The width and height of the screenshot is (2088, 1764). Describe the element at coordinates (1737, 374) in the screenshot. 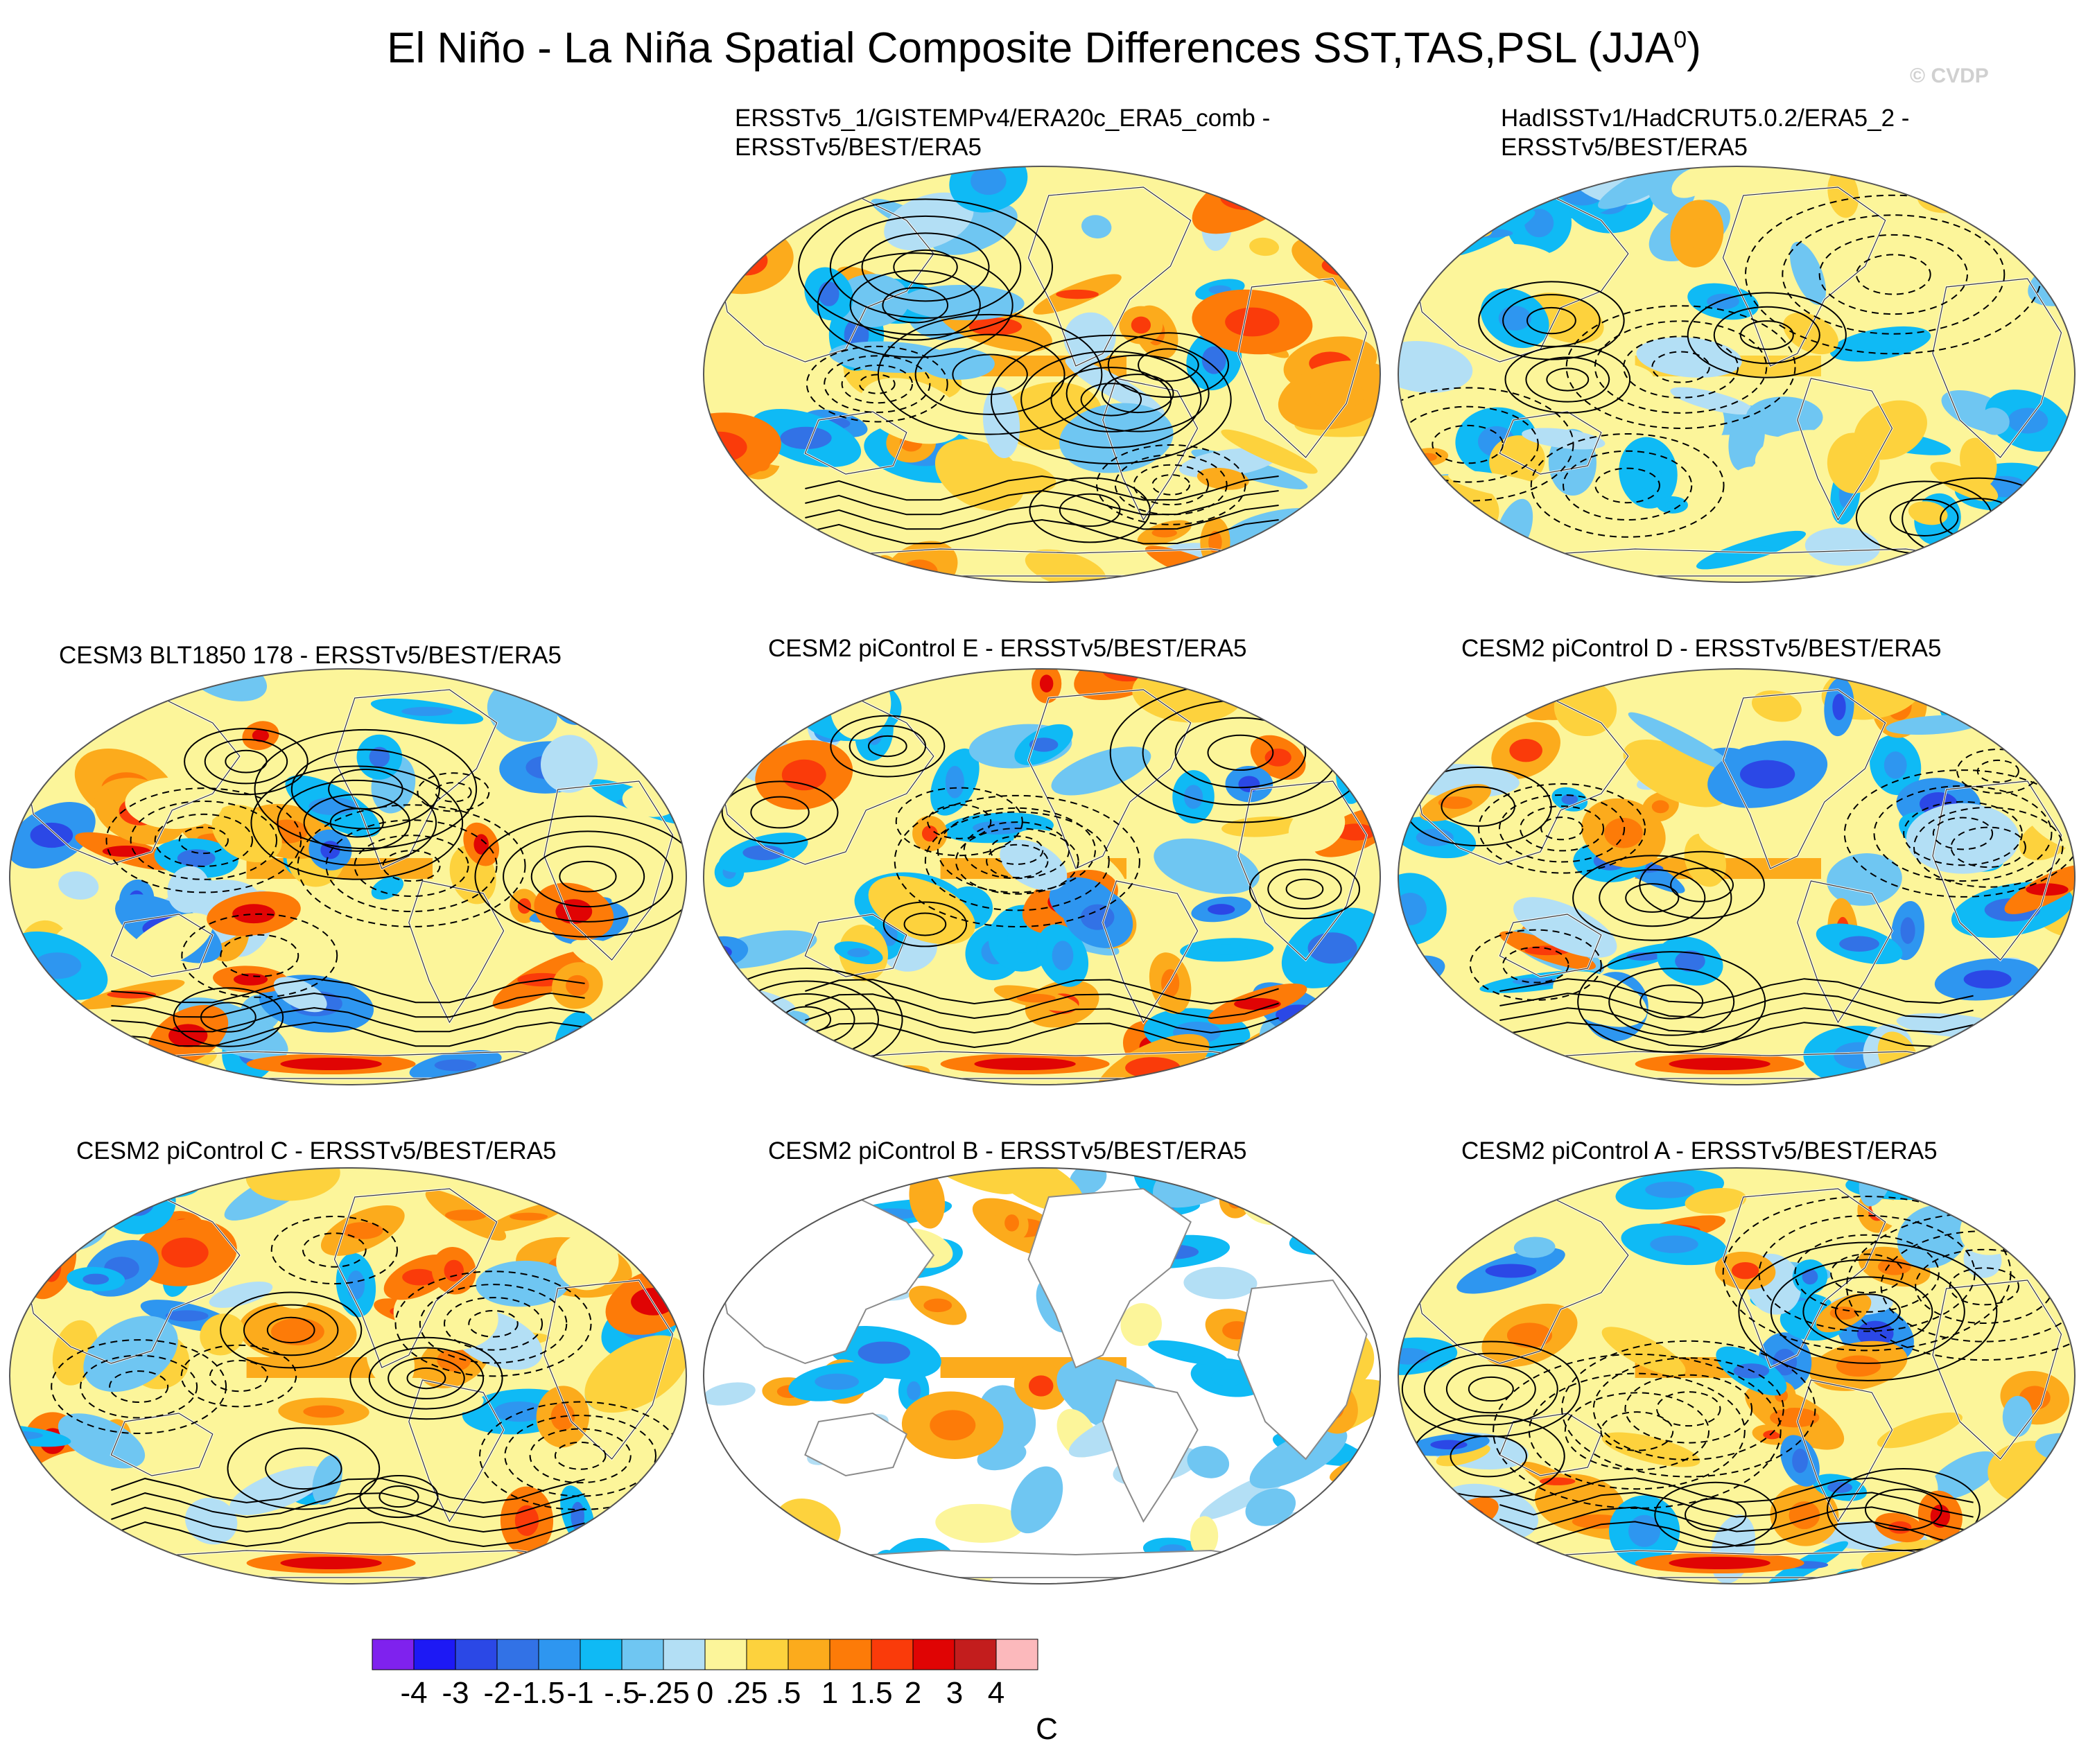

I see `map-panel-obs2` at that location.